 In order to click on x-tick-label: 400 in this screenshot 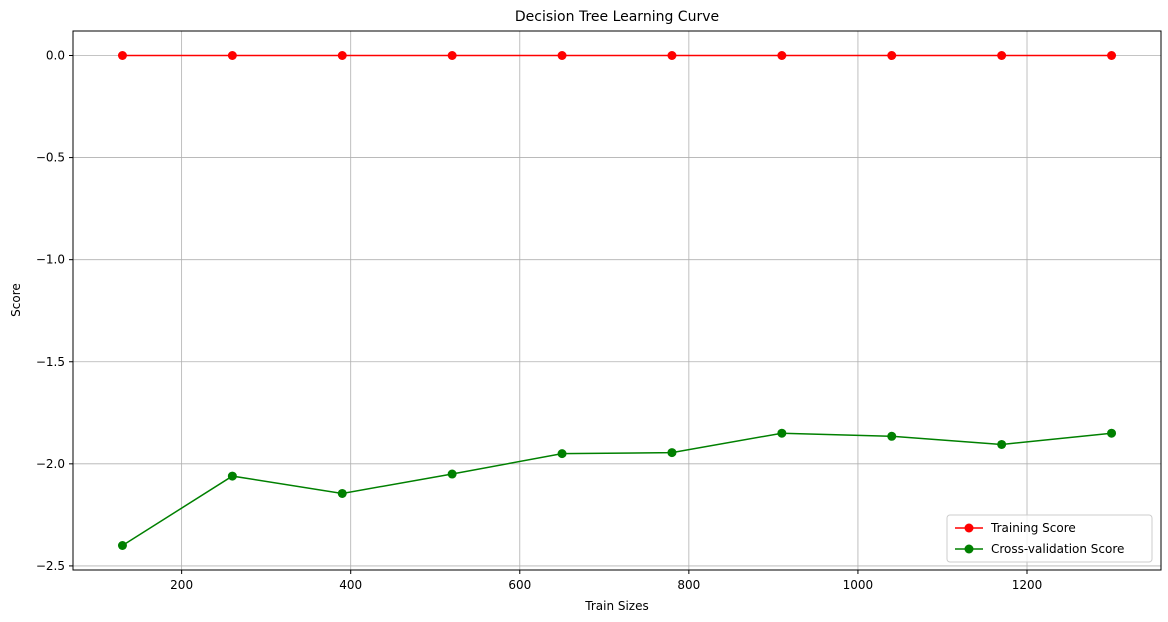, I will do `click(350, 585)`.